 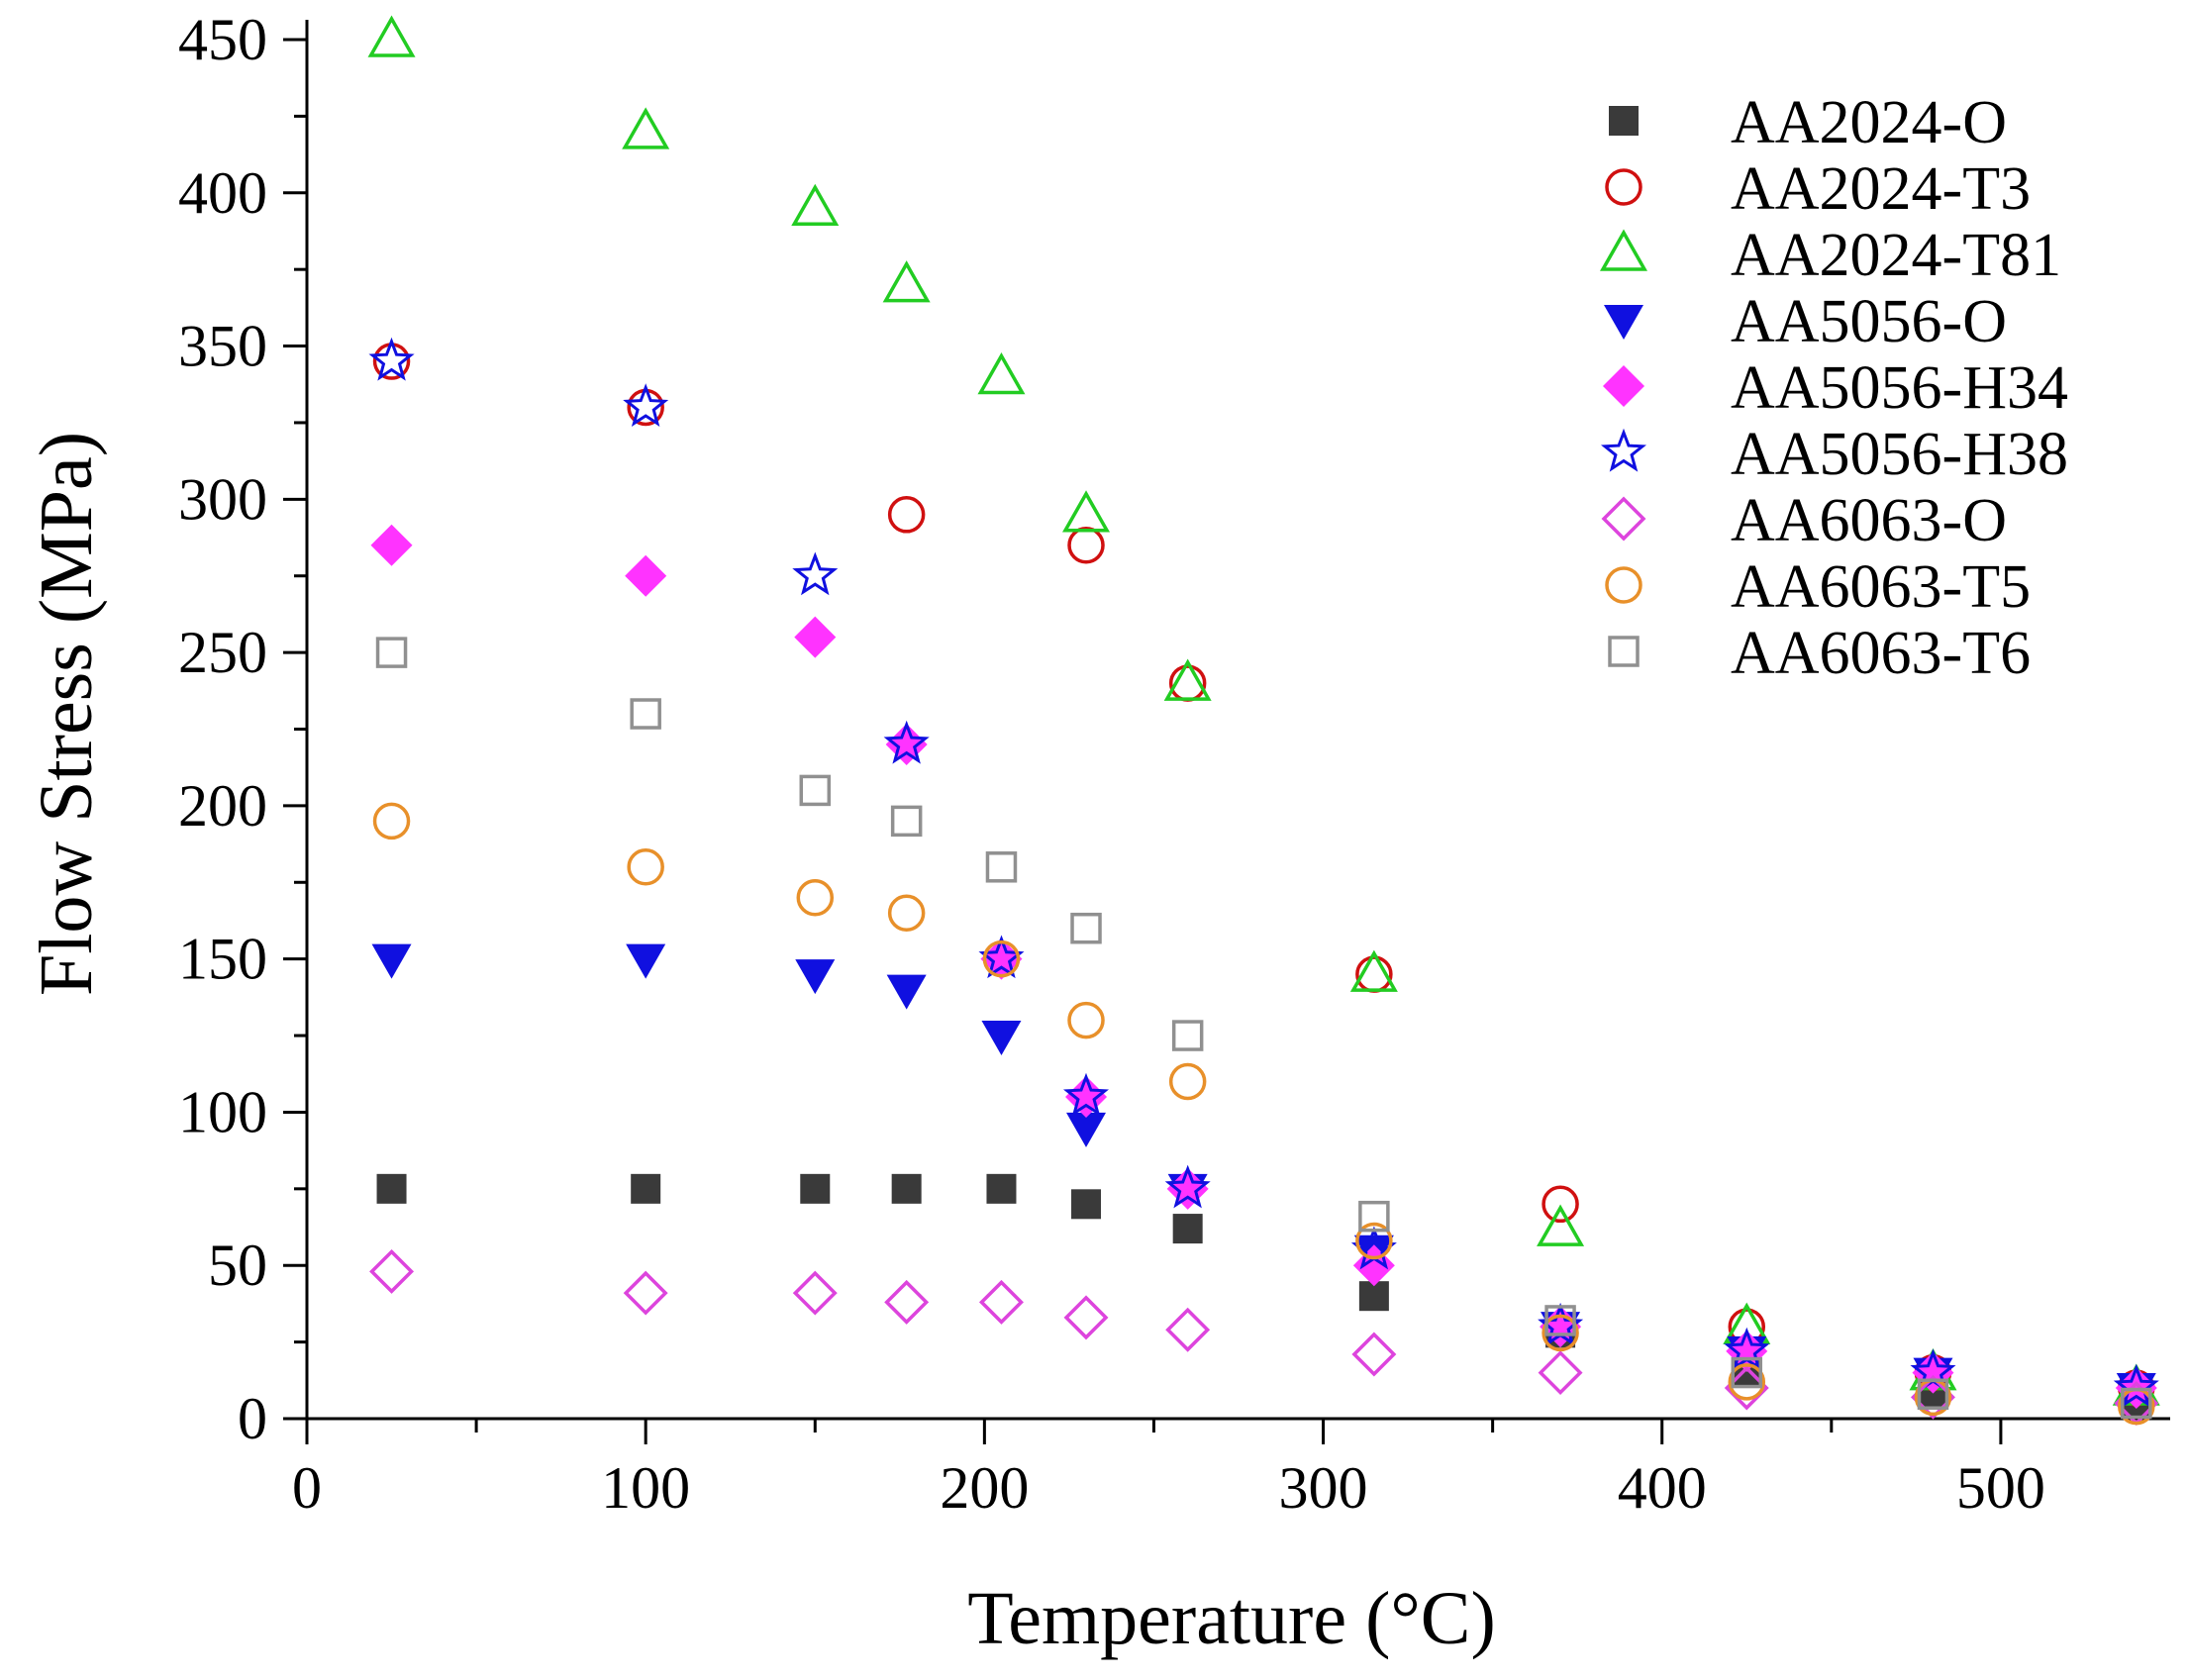 I want to click on legend-label: AA6063-T6, so click(x=1881, y=653).